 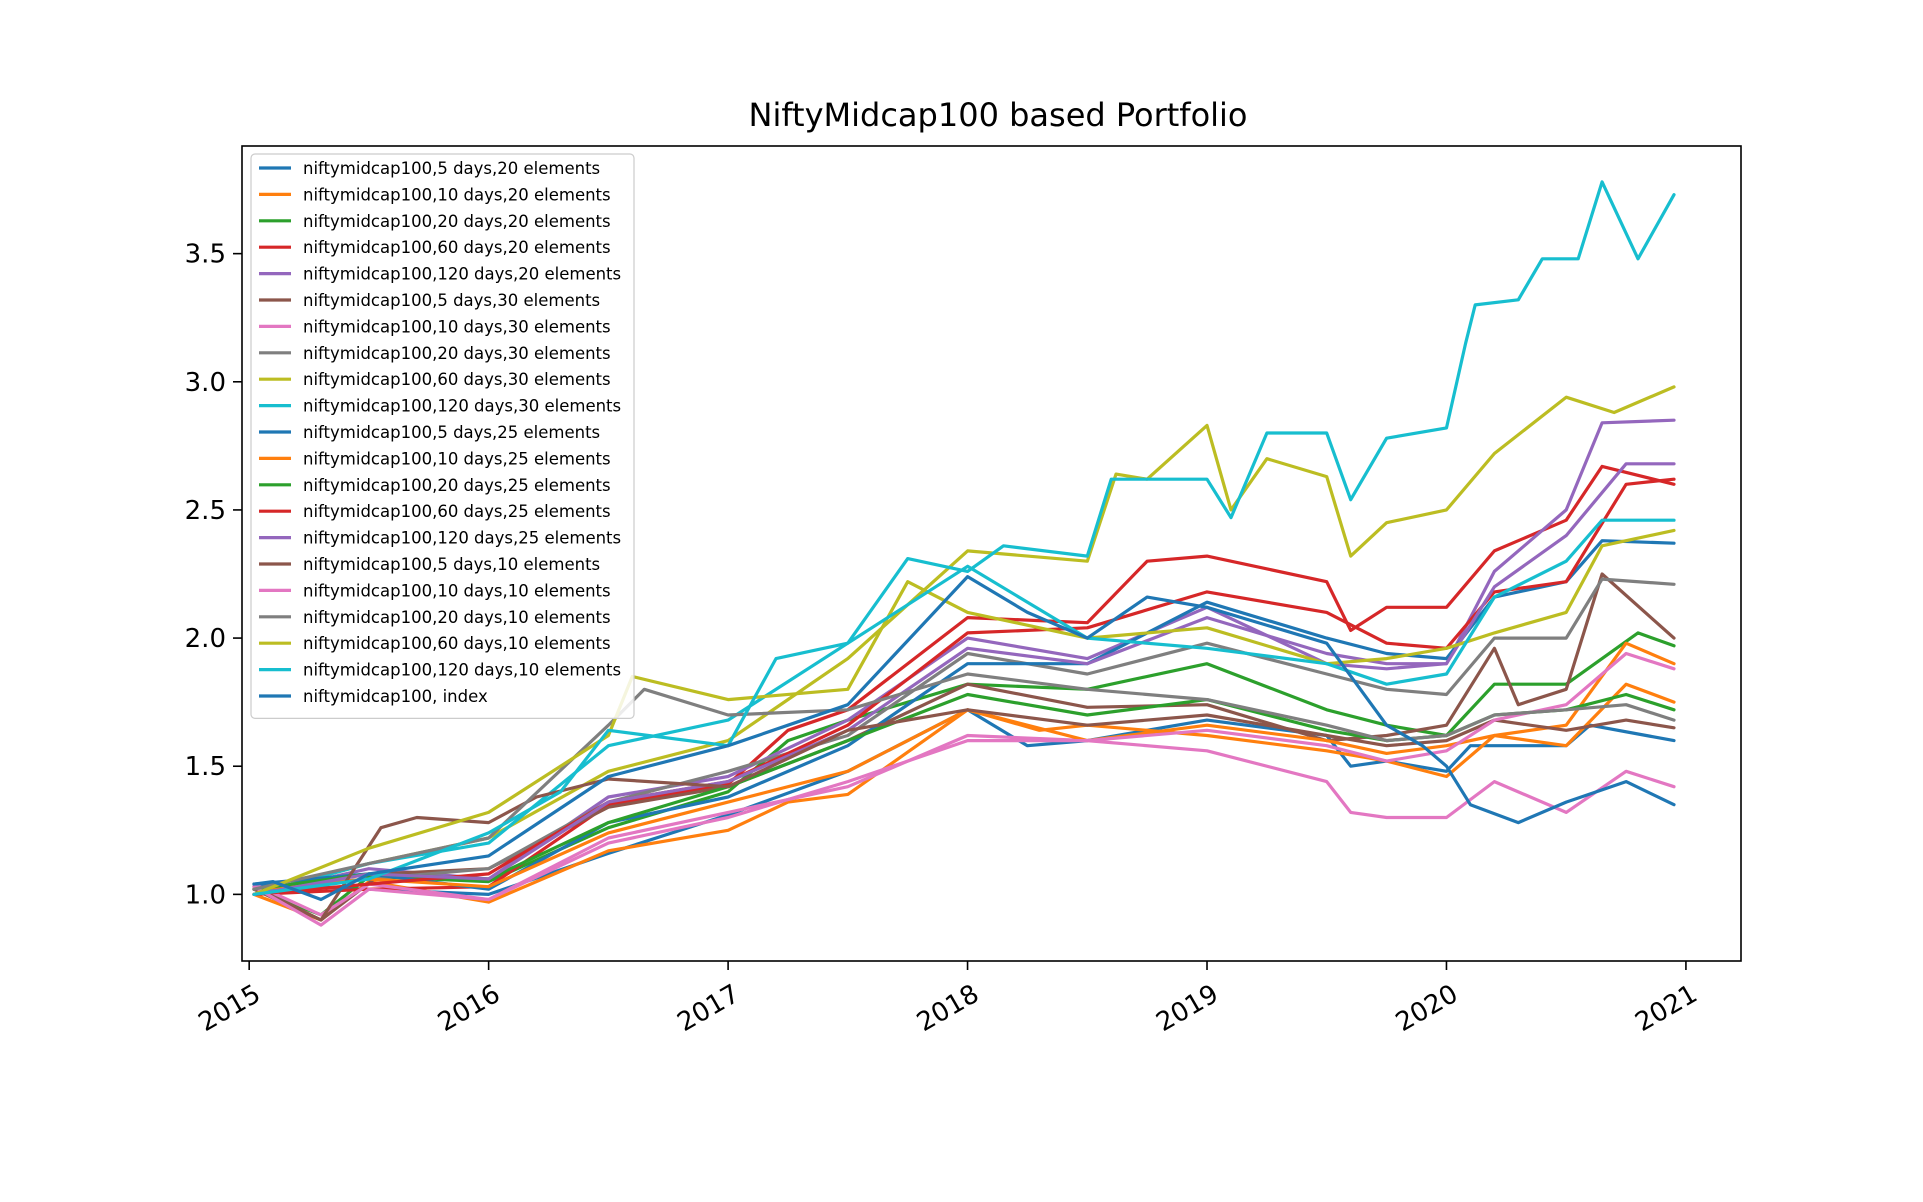 What do you see at coordinates (205, 895) in the screenshot?
I see `y-tick-label: 1.0` at bounding box center [205, 895].